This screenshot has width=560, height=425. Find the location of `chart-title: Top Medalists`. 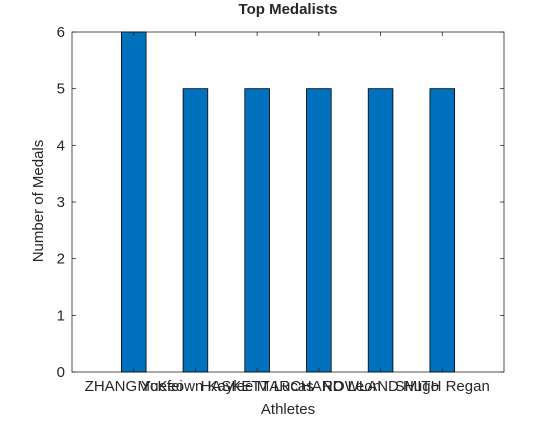

chart-title: Top Medalists is located at coordinates (288, 9).